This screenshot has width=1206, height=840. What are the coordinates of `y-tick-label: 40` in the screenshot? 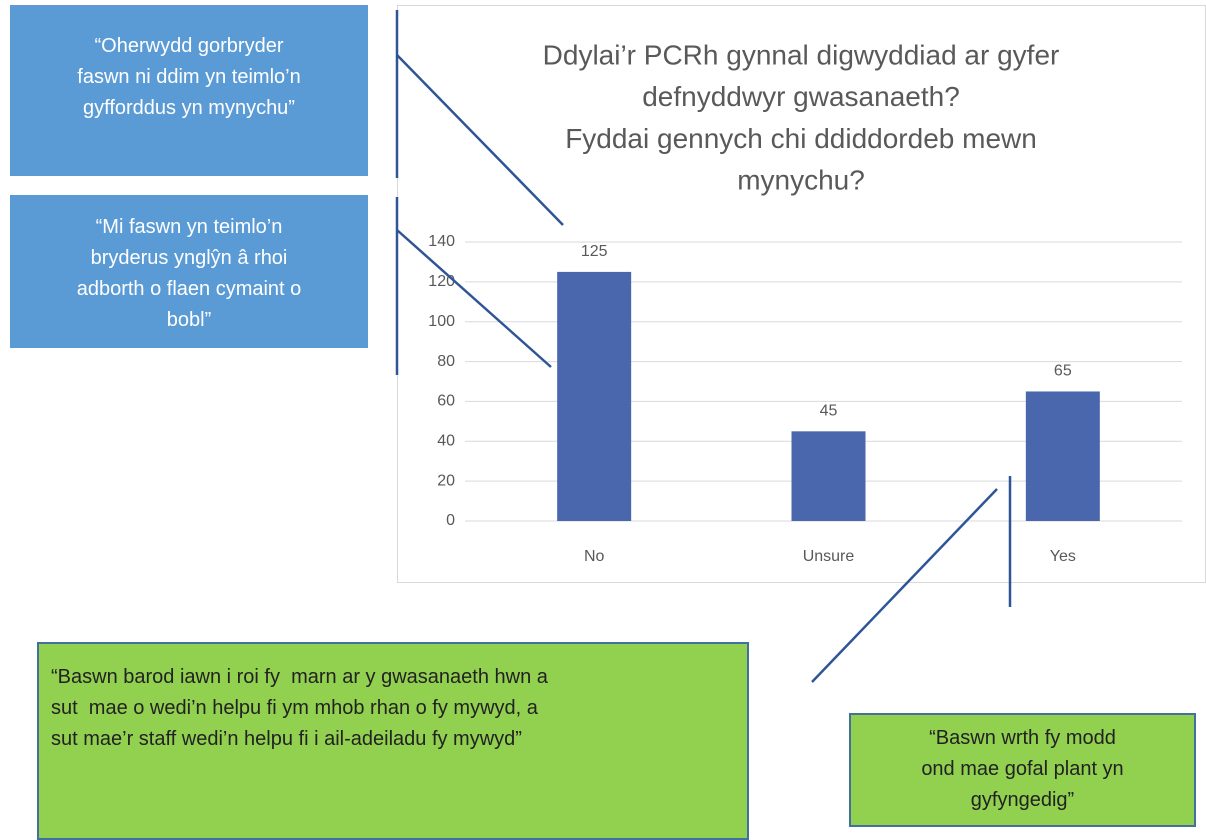 It's located at (446, 441).